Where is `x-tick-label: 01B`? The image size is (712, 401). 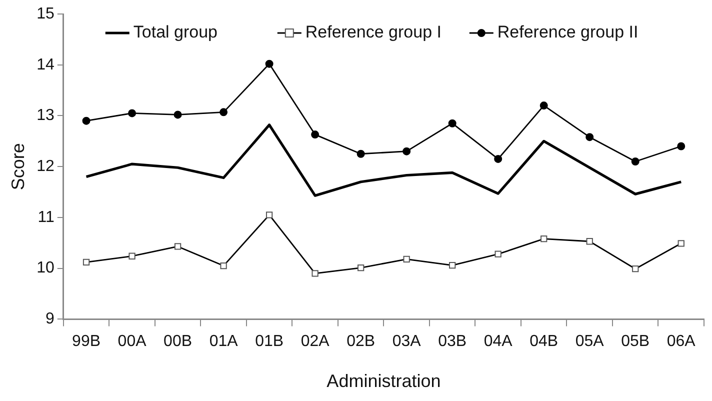
x-tick-label: 01B is located at coordinates (269, 341).